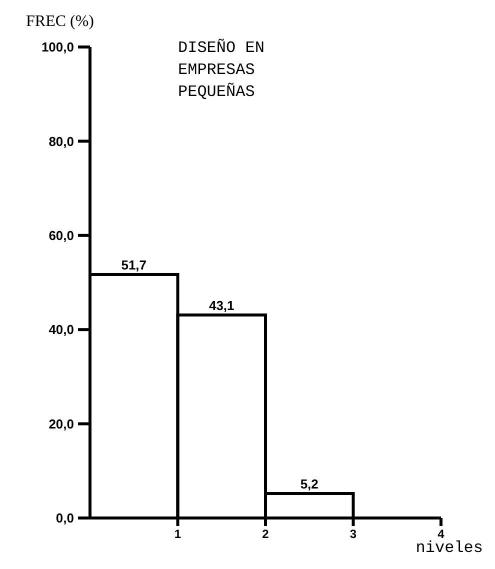 This screenshot has height=569, width=495. I want to click on x-tick-label: 1, so click(178, 534).